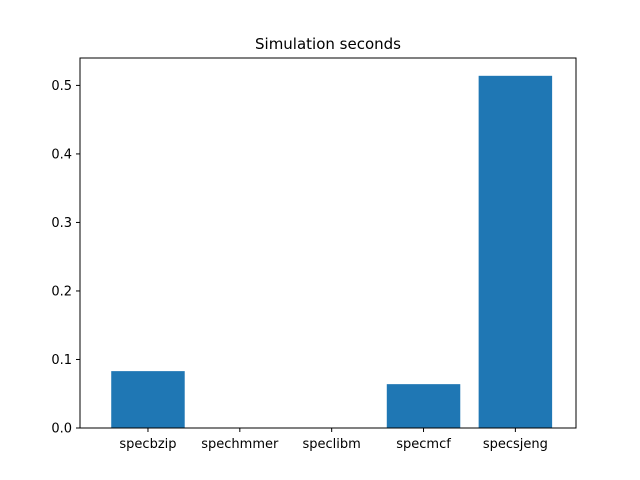 Image resolution: width=640 pixels, height=480 pixels. What do you see at coordinates (61, 429) in the screenshot?
I see `y-tick-label: 0.0` at bounding box center [61, 429].